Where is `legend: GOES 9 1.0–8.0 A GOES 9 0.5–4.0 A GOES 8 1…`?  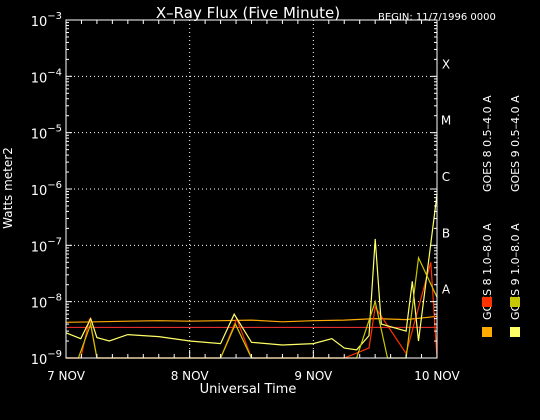
legend: GOES 9 1.0–8.0 A GOES 9 0.5–4.0 A GOES 8 1… is located at coordinates (501, 216).